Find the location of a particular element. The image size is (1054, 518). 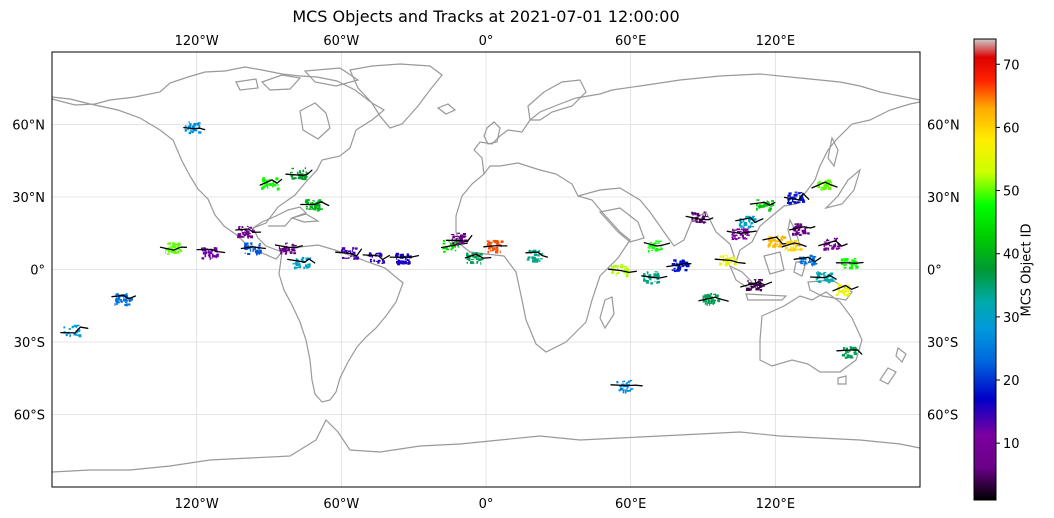

colorbar-tick-label: 30 is located at coordinates (1011, 318).